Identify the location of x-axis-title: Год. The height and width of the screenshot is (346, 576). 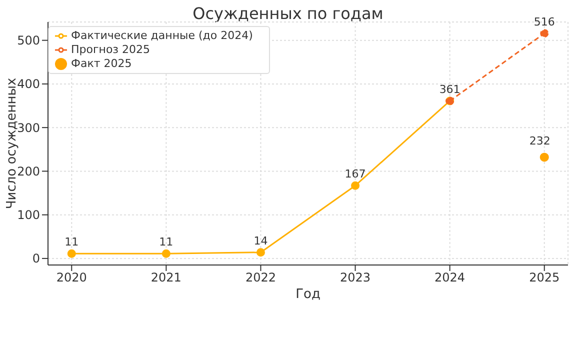
(308, 294).